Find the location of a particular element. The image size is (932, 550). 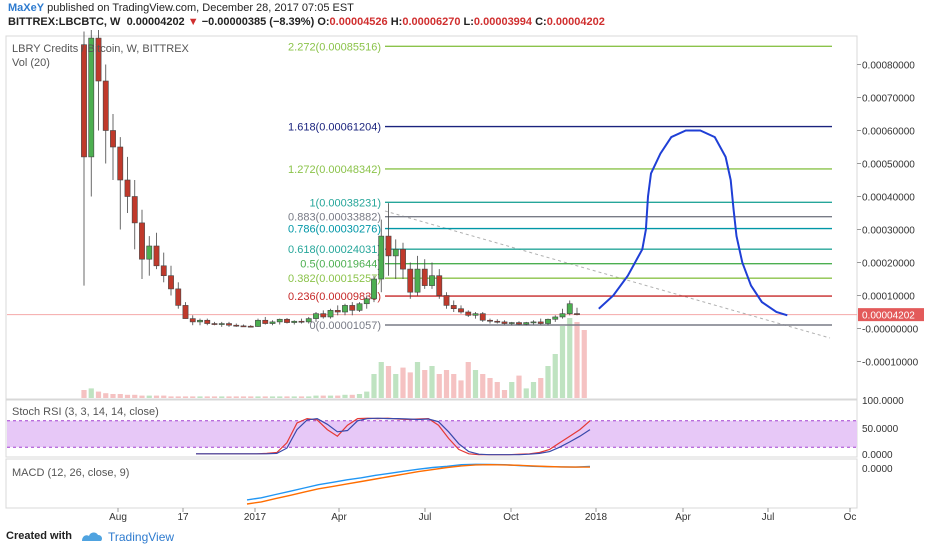

last-price: 0.00004202 is located at coordinates (155, 22).